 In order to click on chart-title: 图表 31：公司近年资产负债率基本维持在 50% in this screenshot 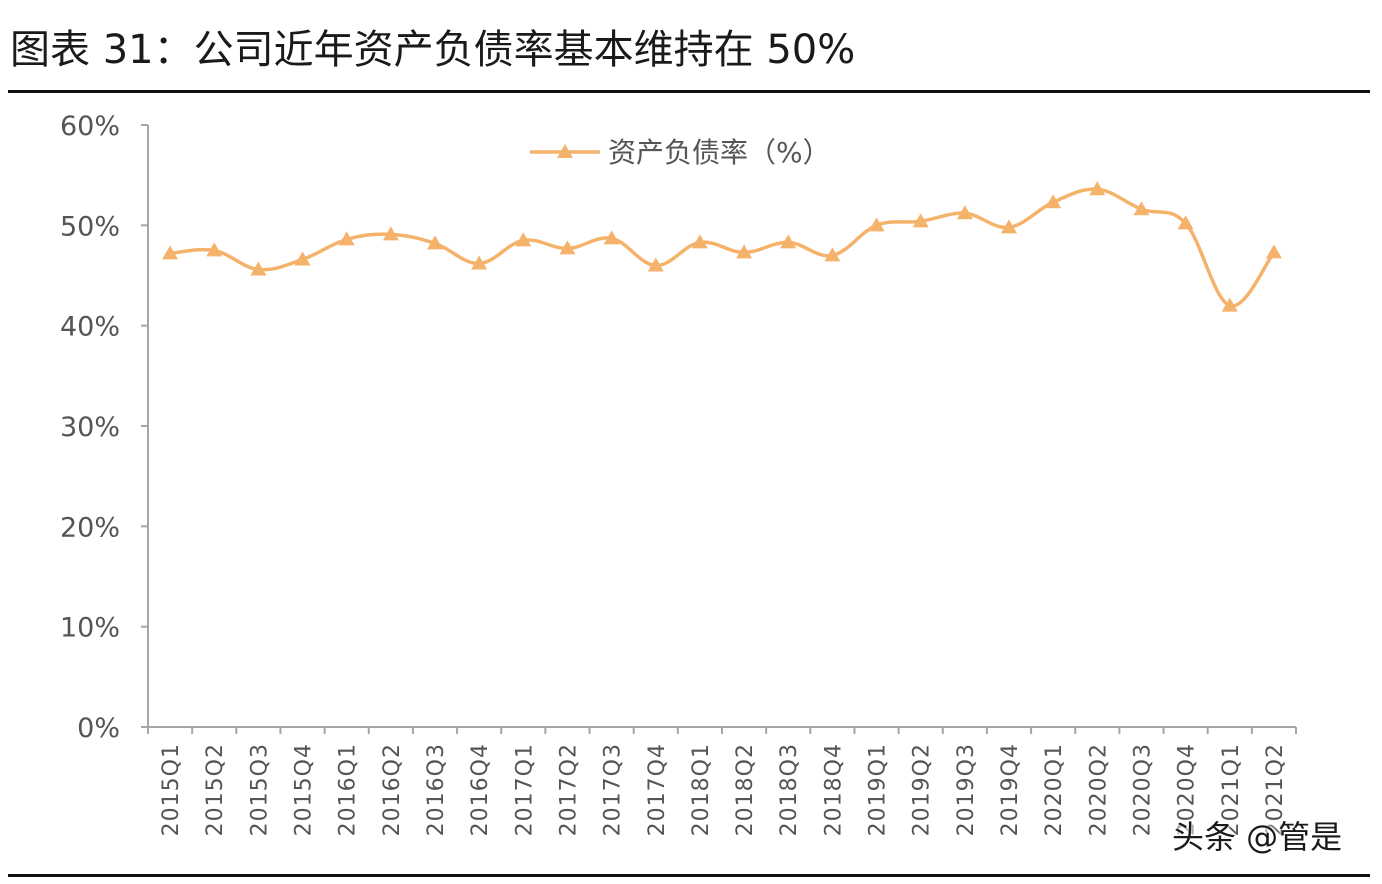, I will do `click(433, 50)`.